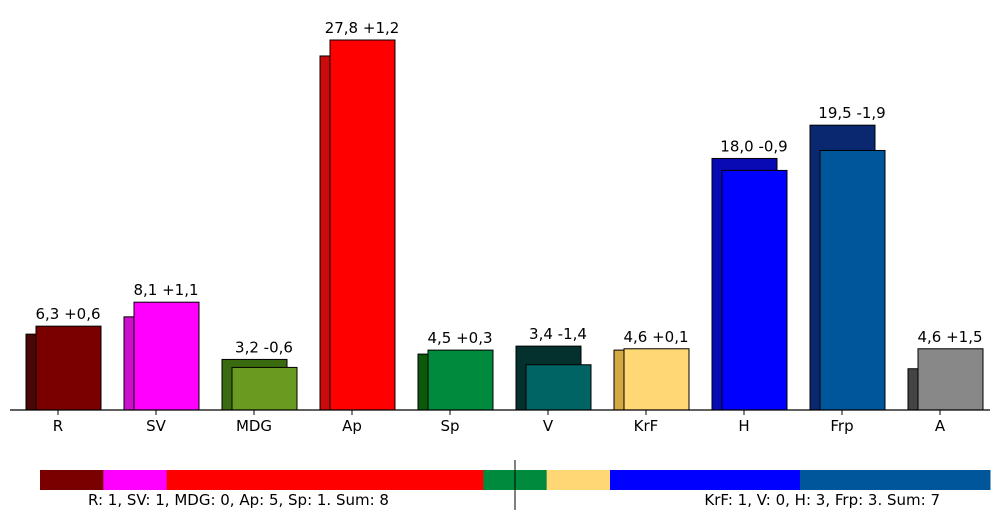  I want to click on tick-label-frp: Frp, so click(841, 426).